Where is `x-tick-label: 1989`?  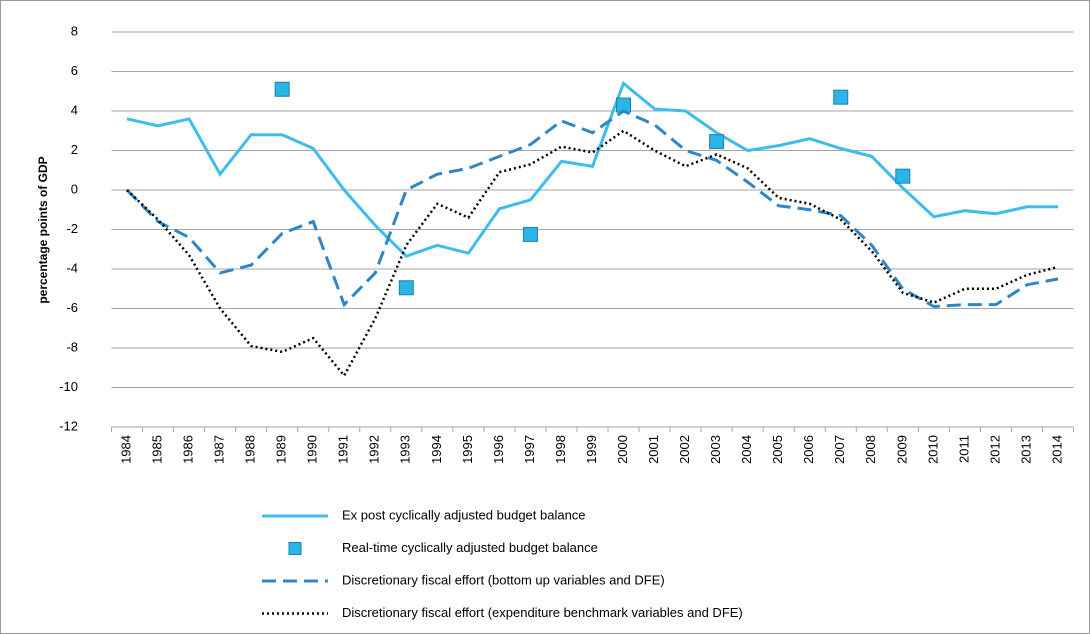
x-tick-label: 1989 is located at coordinates (281, 449).